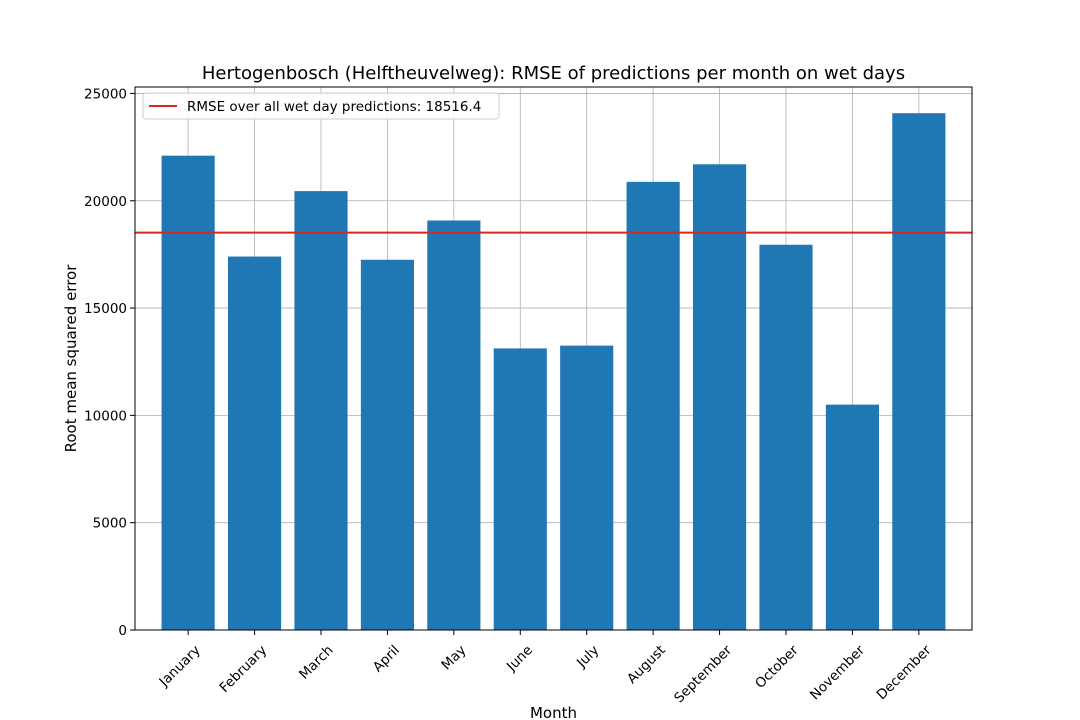 The width and height of the screenshot is (1080, 720). What do you see at coordinates (386, 658) in the screenshot?
I see `x-tick-label: April` at bounding box center [386, 658].